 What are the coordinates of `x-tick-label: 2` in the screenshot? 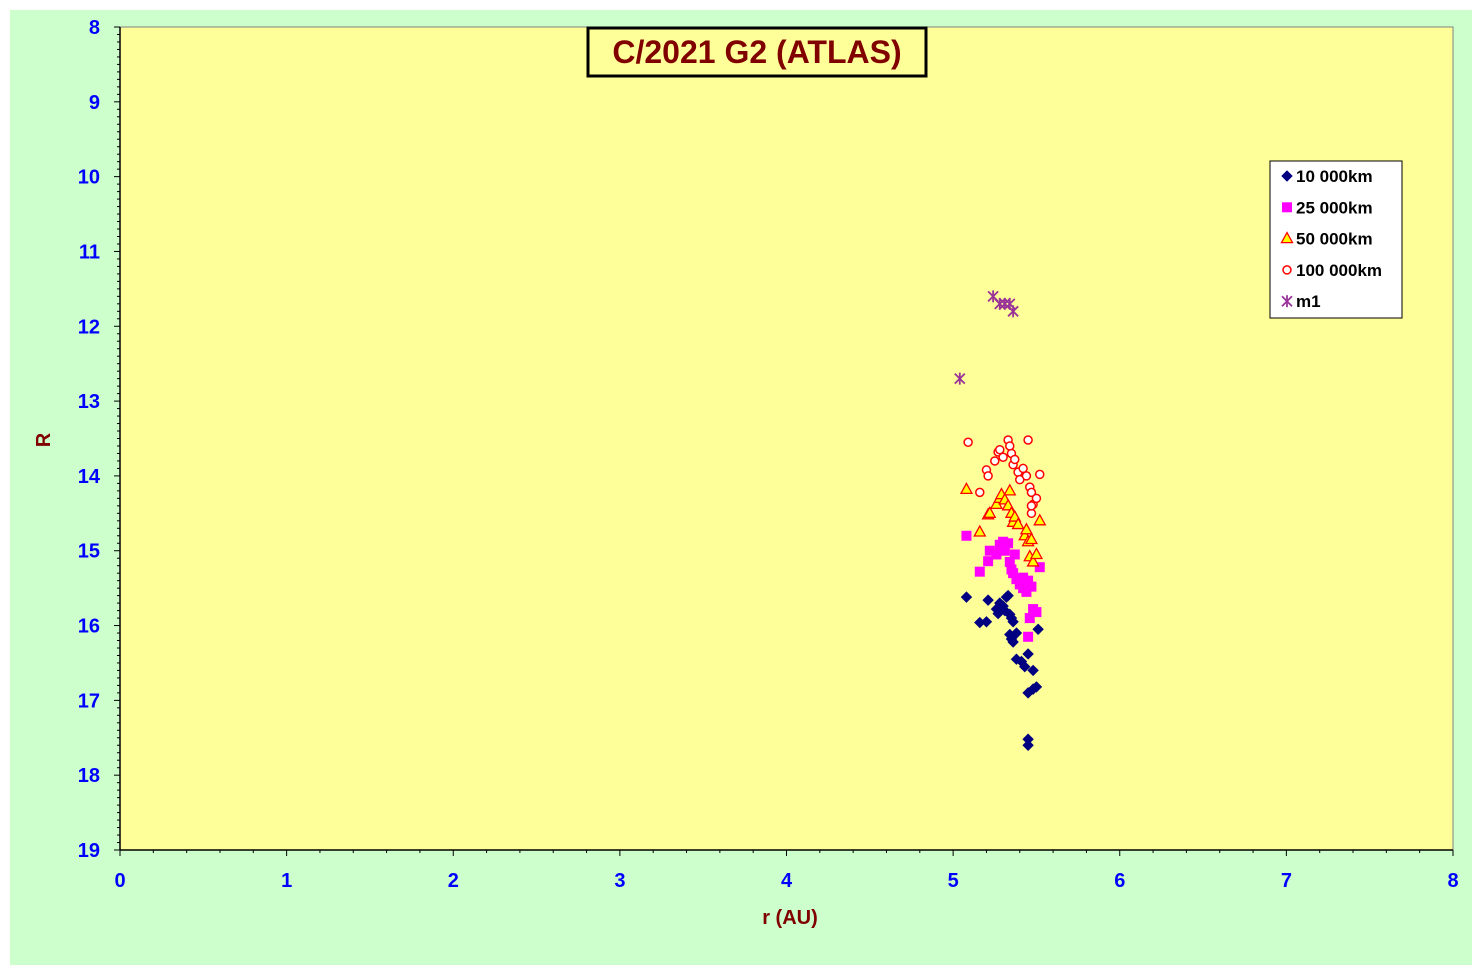 It's located at (453, 881).